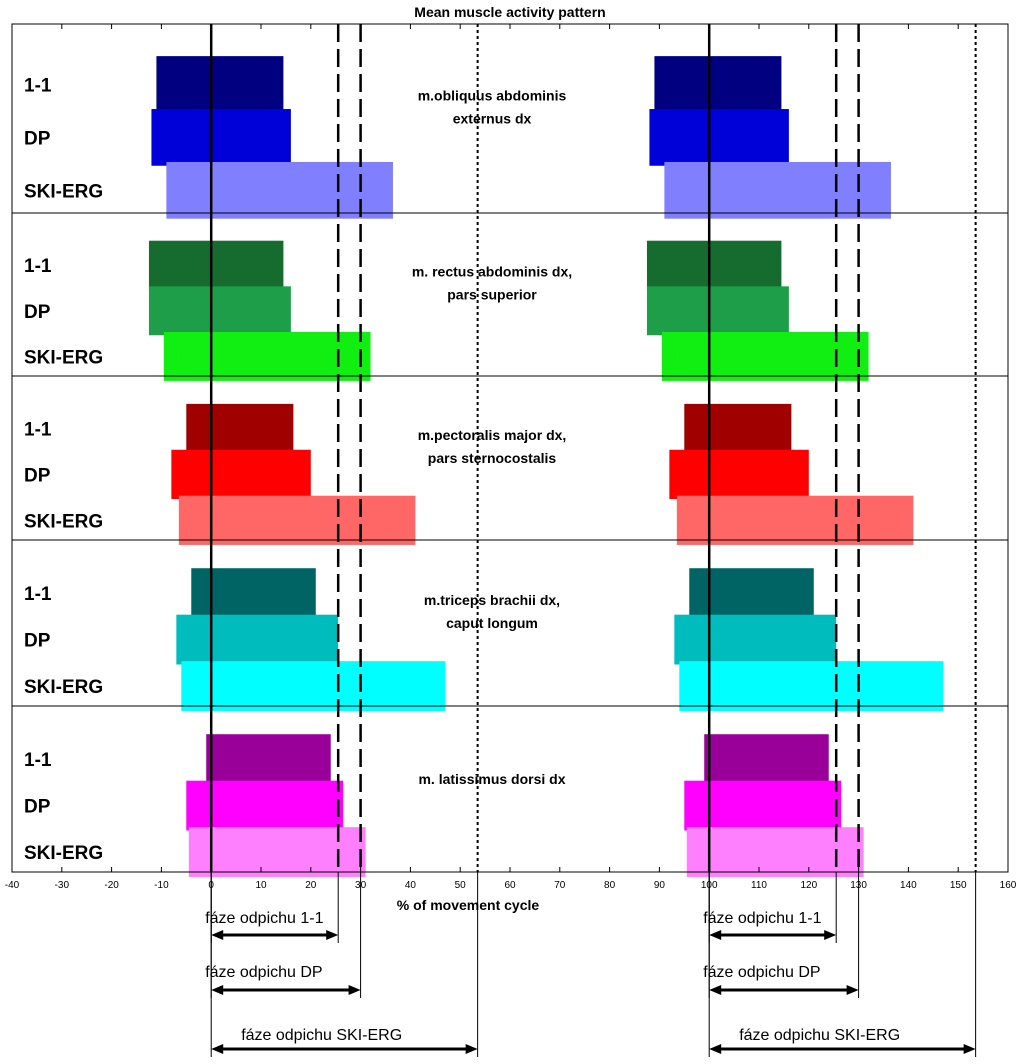 The image size is (1024, 1064). I want to click on x-tick-label: -40, so click(12, 885).